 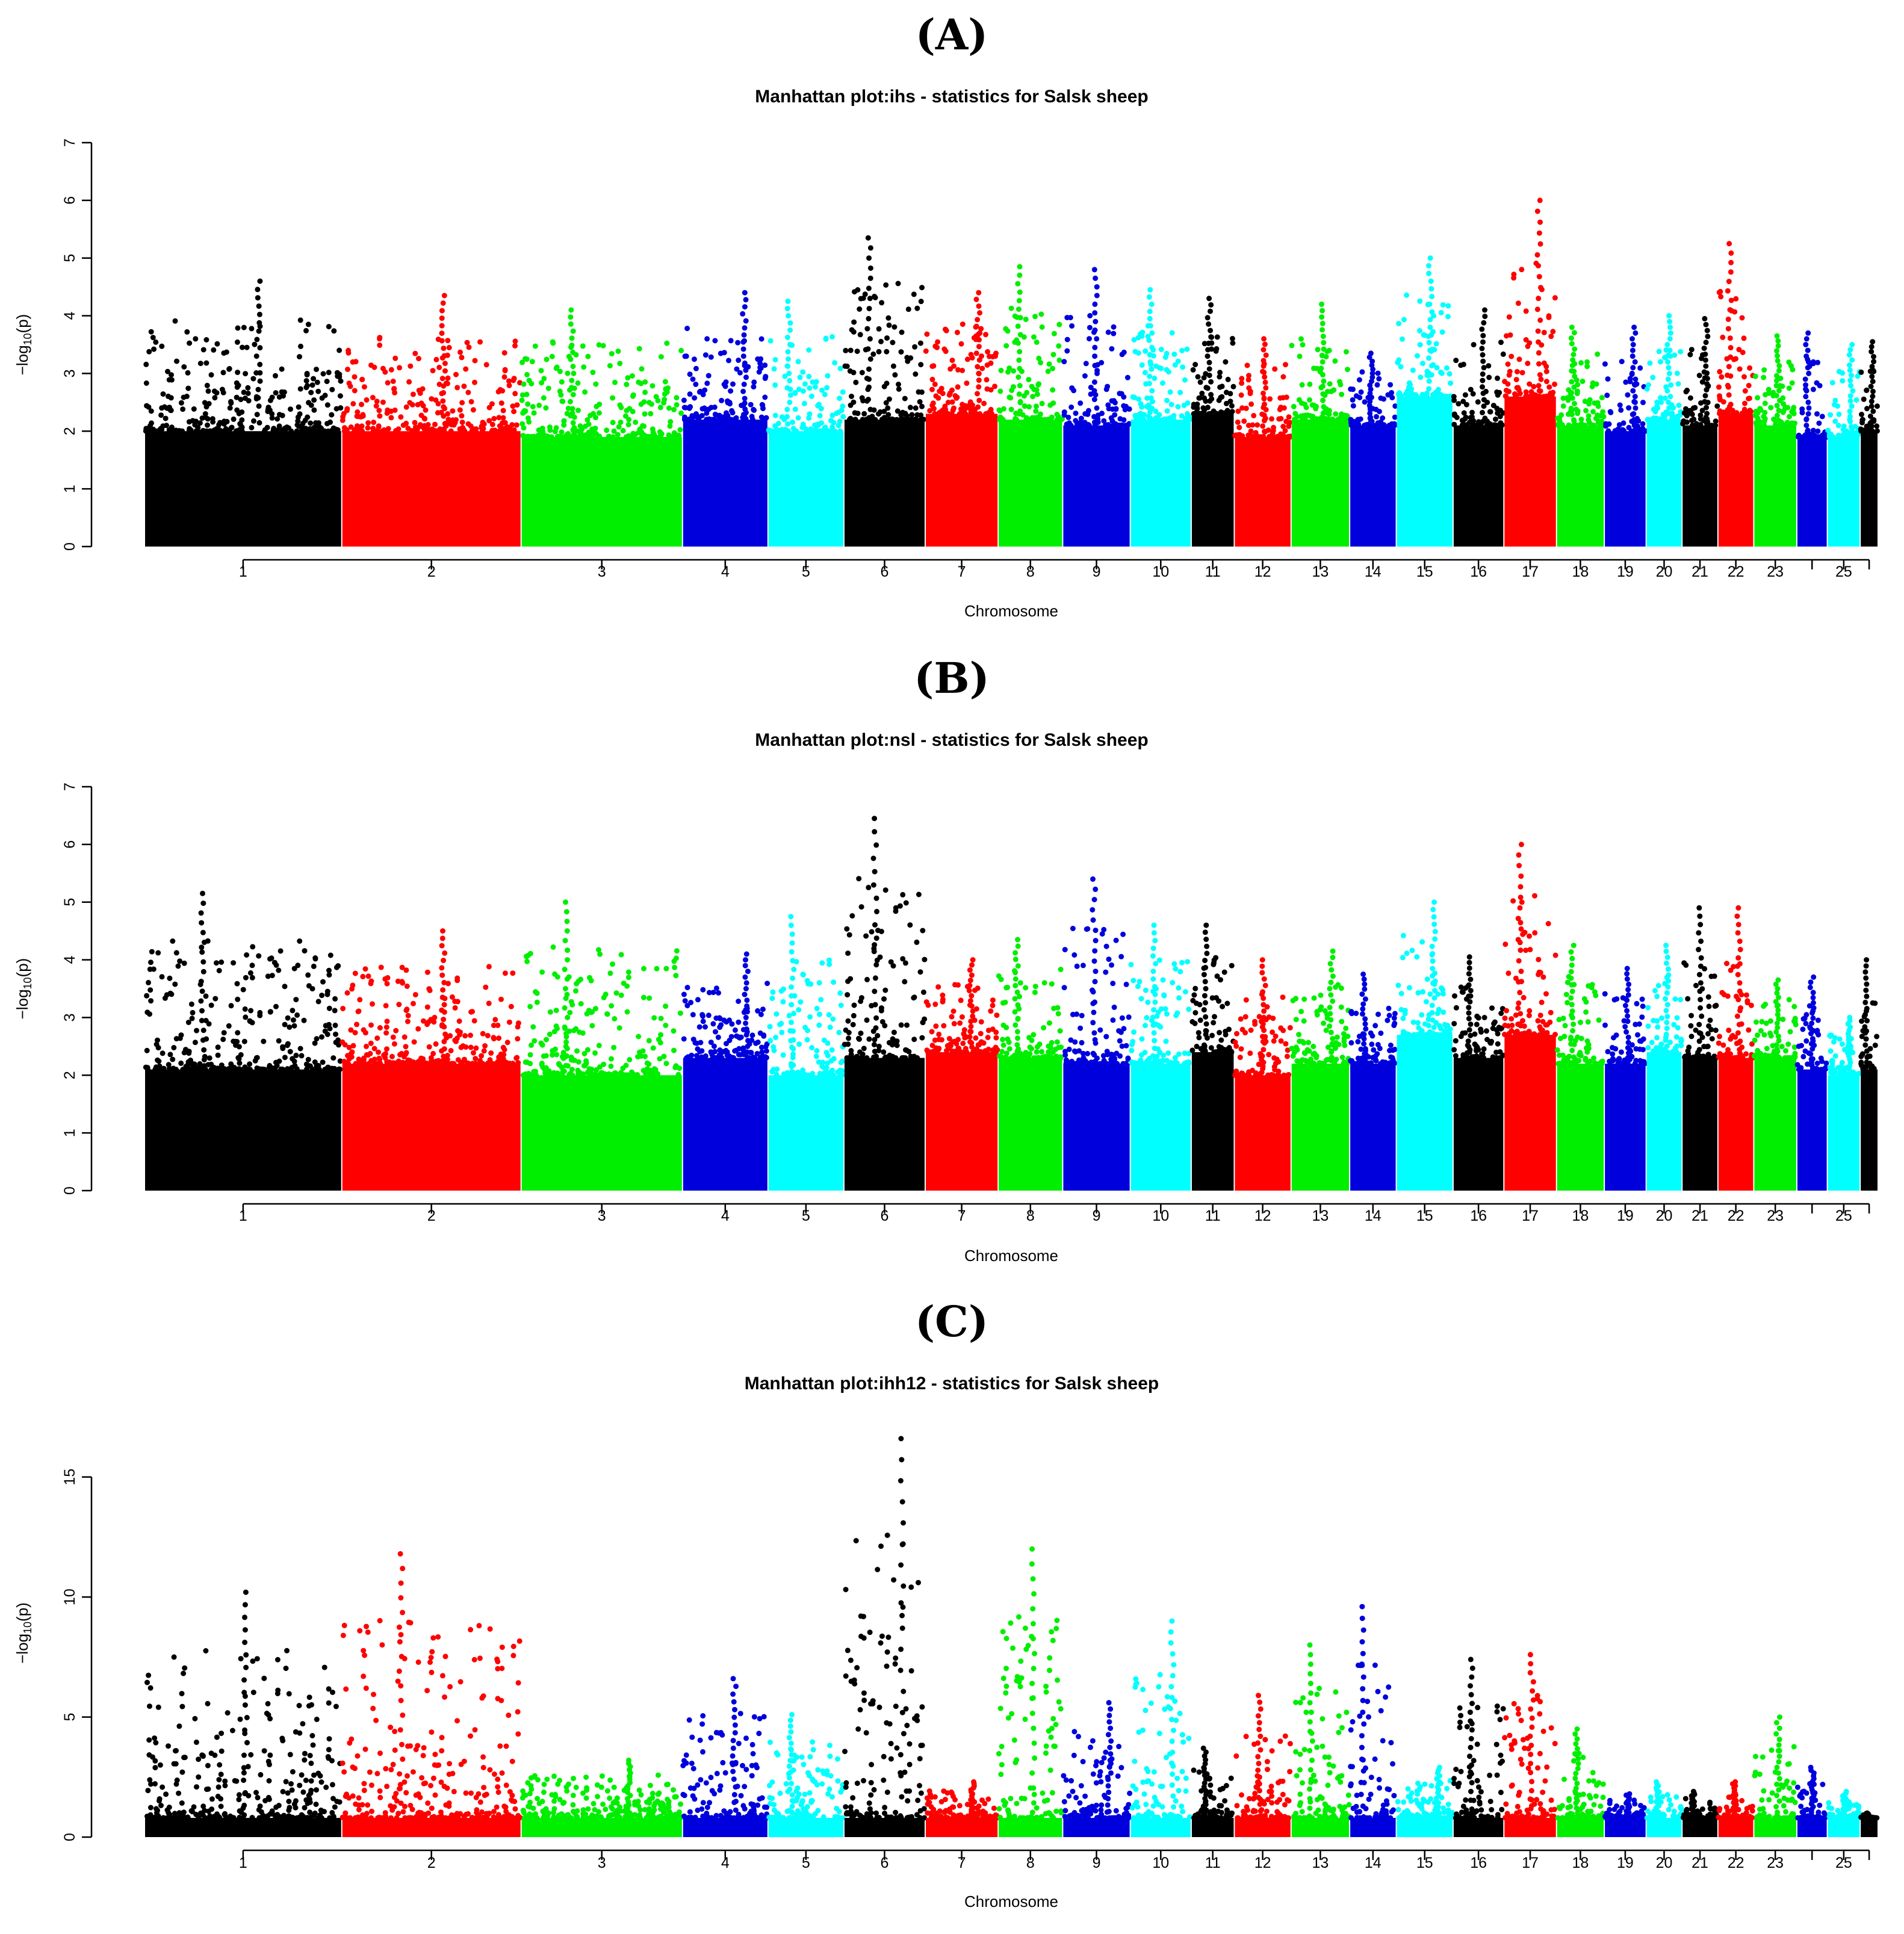 I want to click on x-tick-label: 7, so click(x=962, y=571).